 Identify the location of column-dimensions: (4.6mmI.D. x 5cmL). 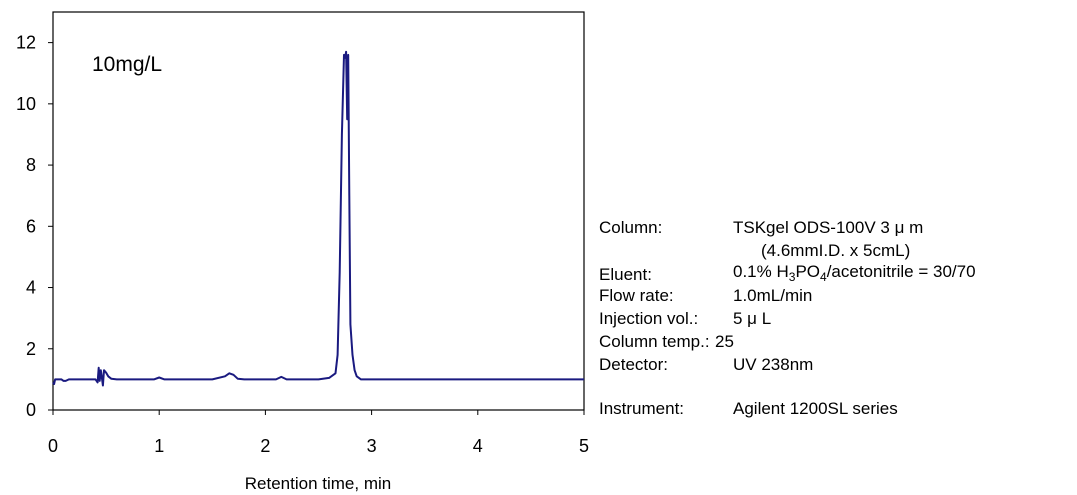
(836, 250).